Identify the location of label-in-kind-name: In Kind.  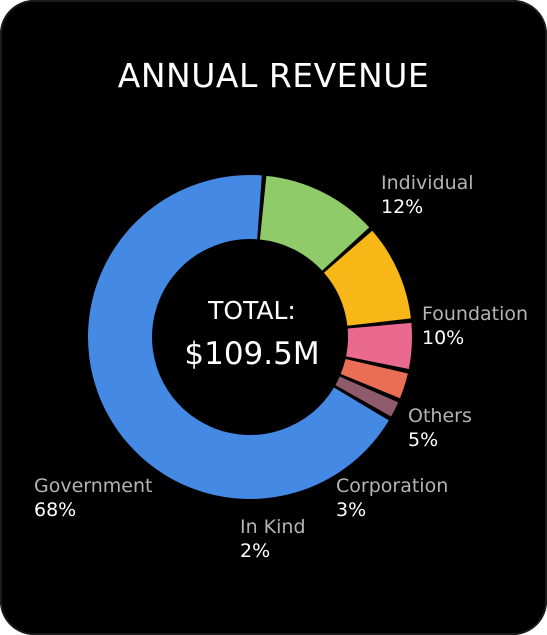
(273, 527).